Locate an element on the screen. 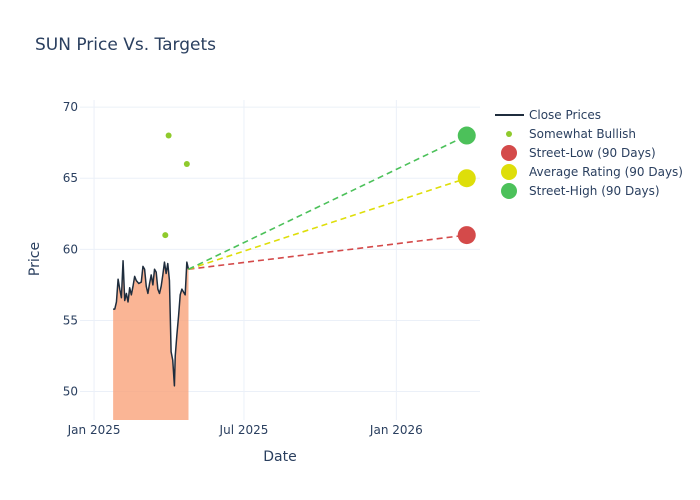  y-tick-label: 50 is located at coordinates (70, 392).